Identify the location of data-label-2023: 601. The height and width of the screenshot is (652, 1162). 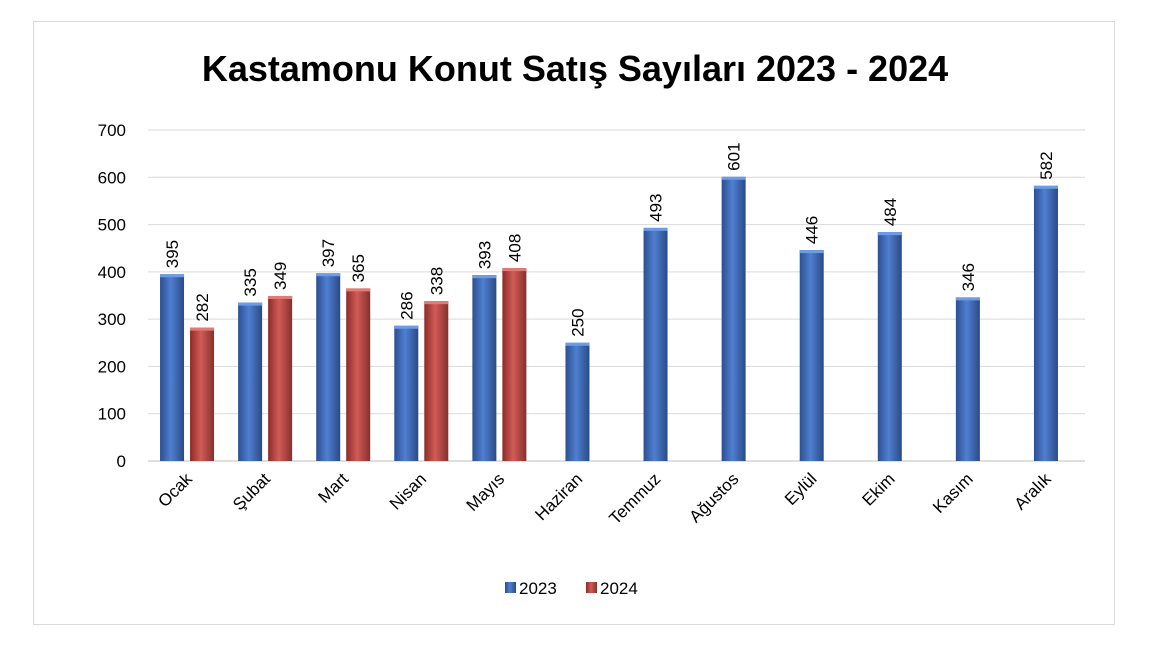
(734, 156).